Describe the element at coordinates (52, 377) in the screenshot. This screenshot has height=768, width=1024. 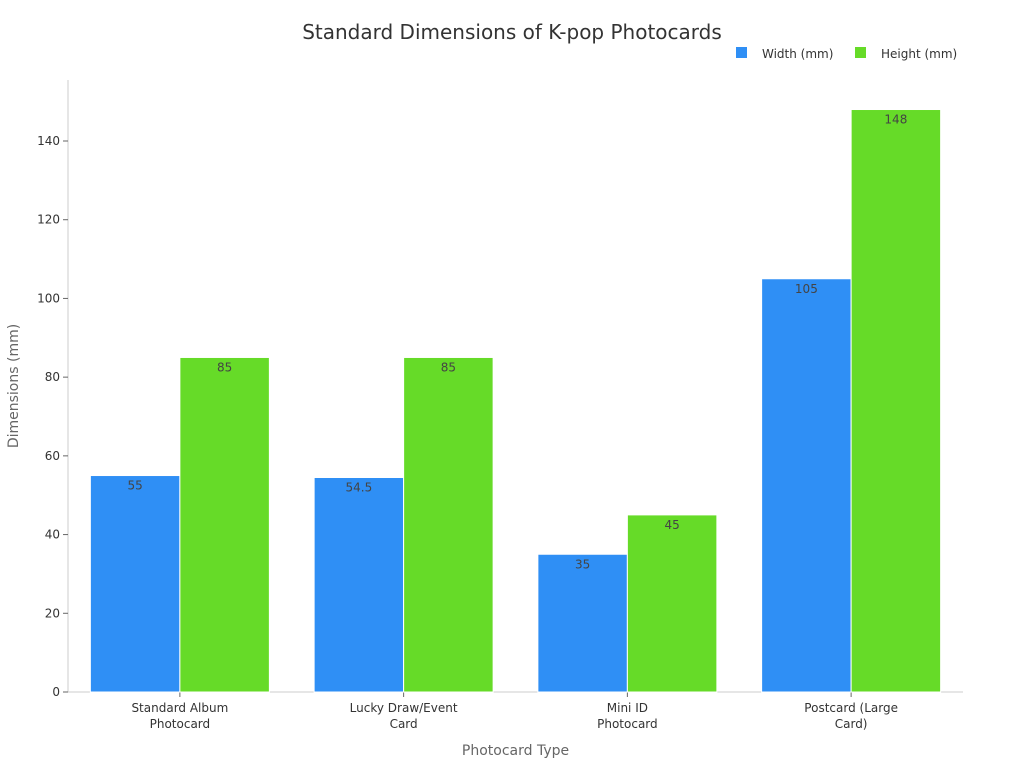
I see `y-tick-label: 80` at that location.